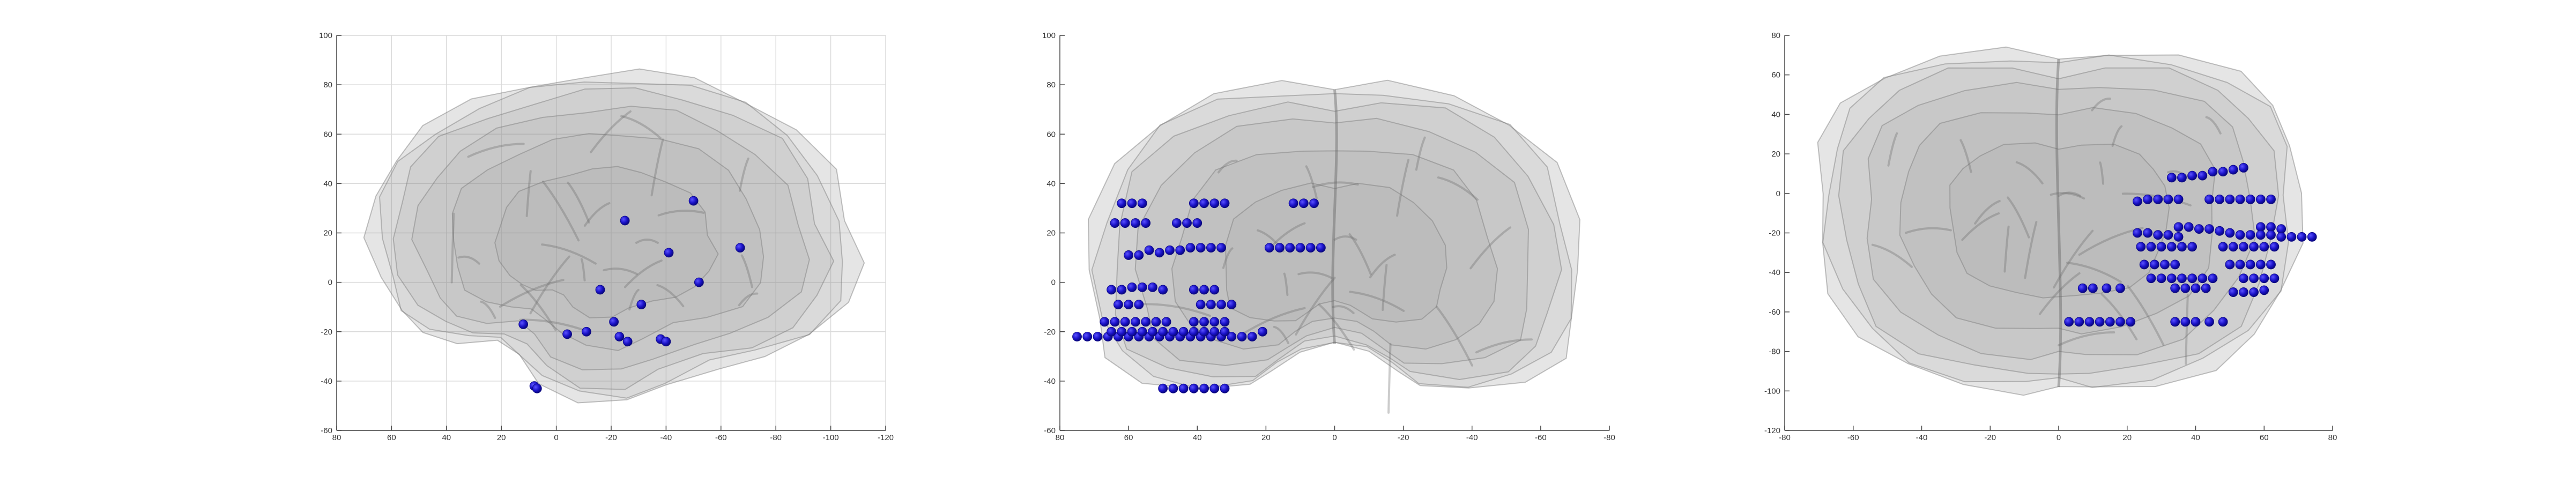 This screenshot has width=2576, height=483. I want to click on interhemispheric-fissure, so click(1335, 217).